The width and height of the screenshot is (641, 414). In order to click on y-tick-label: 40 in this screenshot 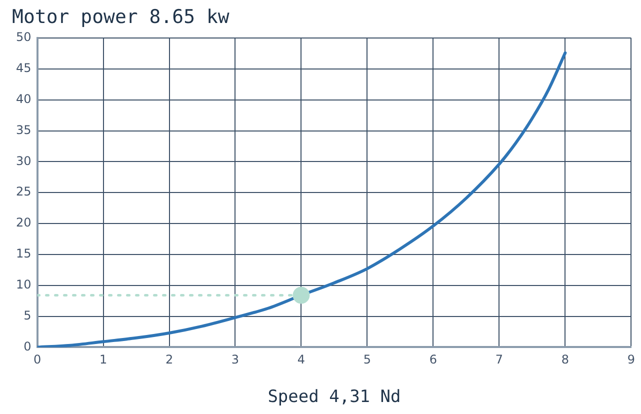, I will do `click(24, 99)`.